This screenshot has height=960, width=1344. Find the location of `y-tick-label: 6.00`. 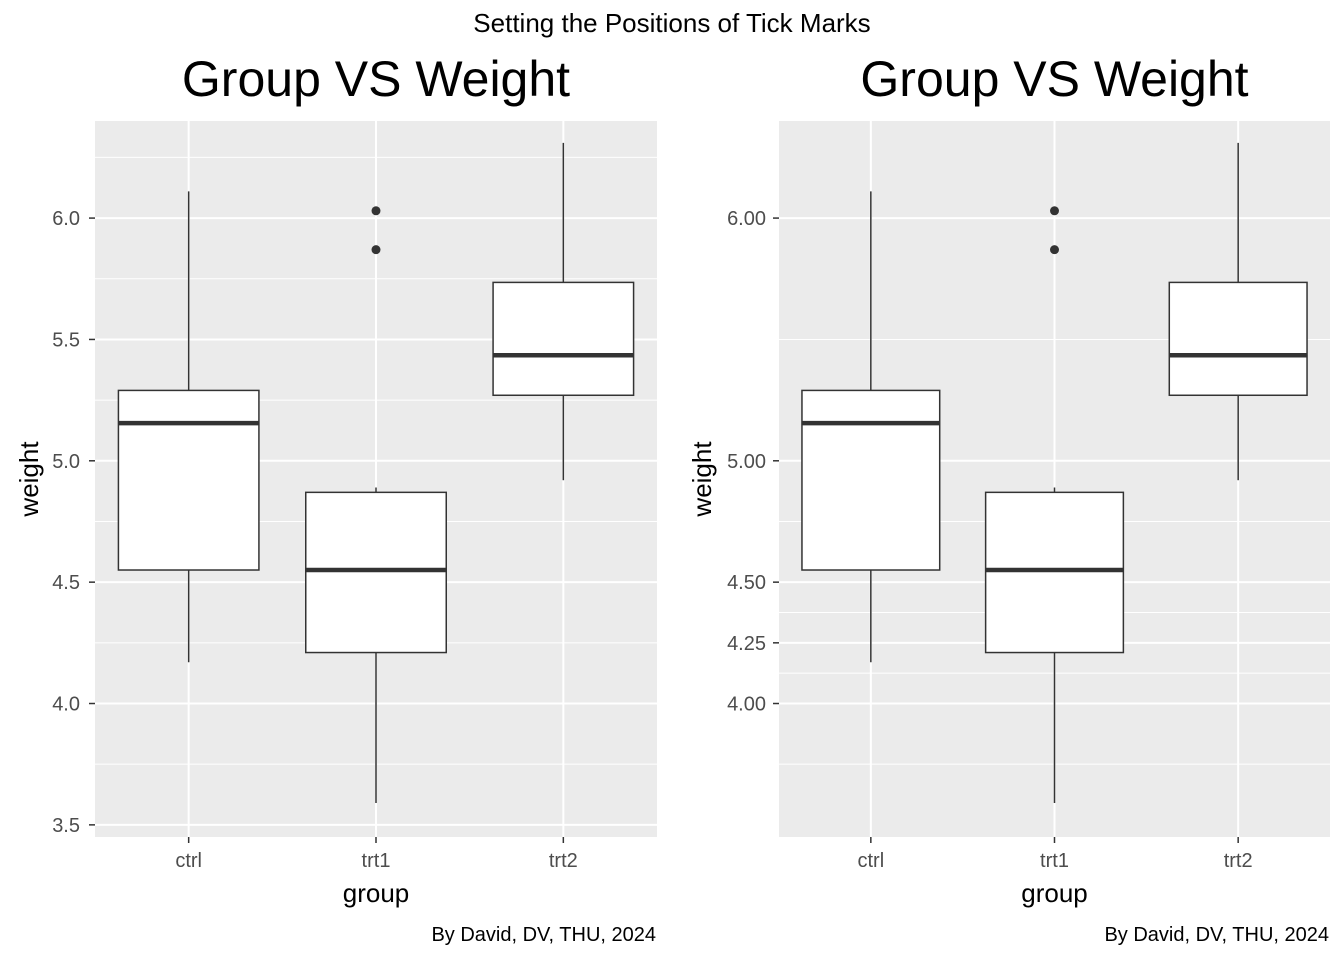

y-tick-label: 6.00 is located at coordinates (746, 219).